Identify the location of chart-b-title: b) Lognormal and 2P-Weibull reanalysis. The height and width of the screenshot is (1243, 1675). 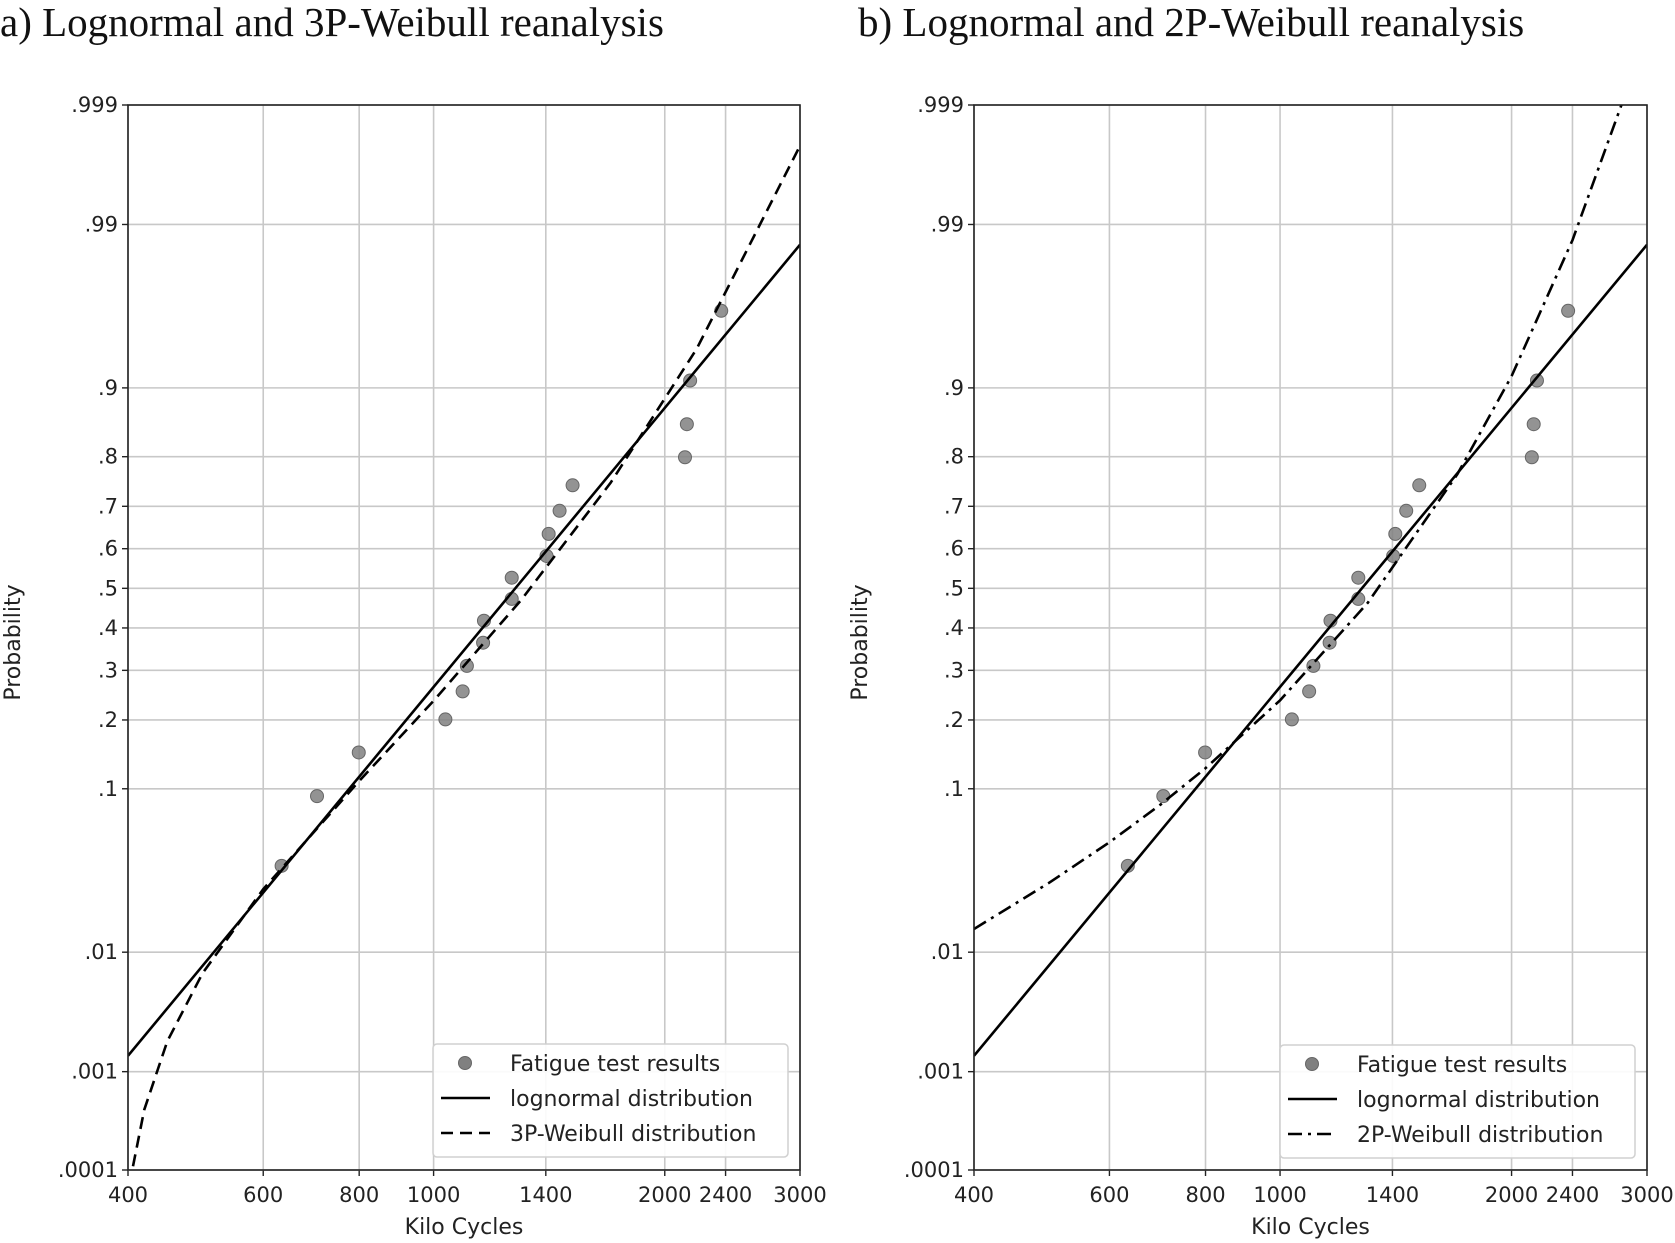
(1191, 22).